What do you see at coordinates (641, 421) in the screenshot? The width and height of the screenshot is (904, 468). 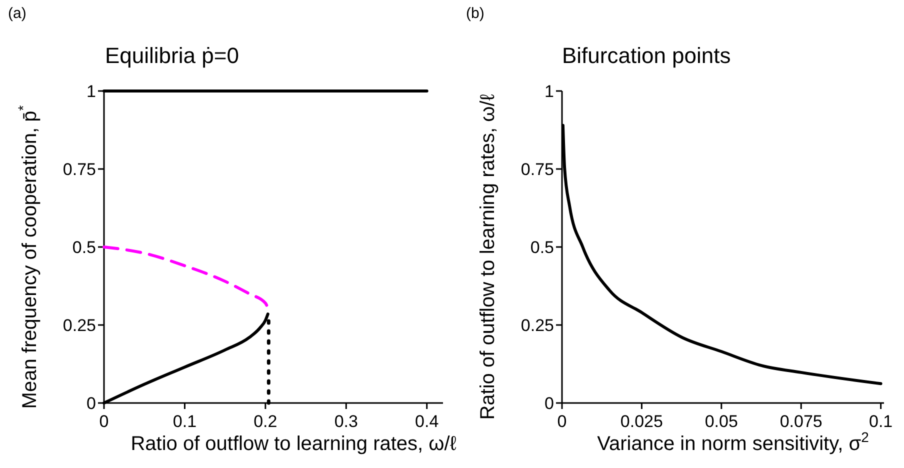 I see `x-tick-label: 0.025` at bounding box center [641, 421].